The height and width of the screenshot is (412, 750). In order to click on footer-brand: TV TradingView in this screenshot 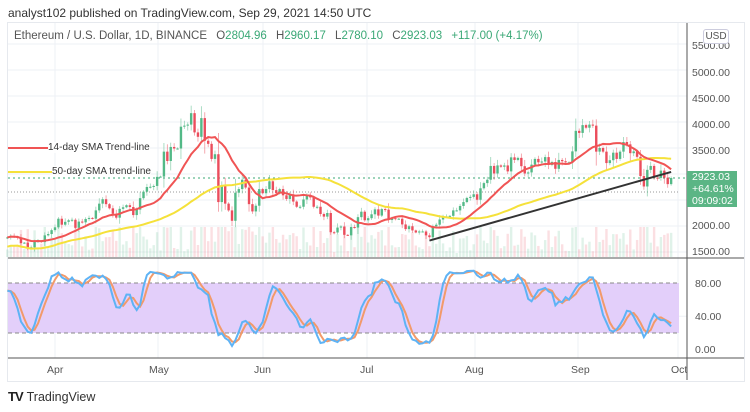, I will do `click(51, 396)`.